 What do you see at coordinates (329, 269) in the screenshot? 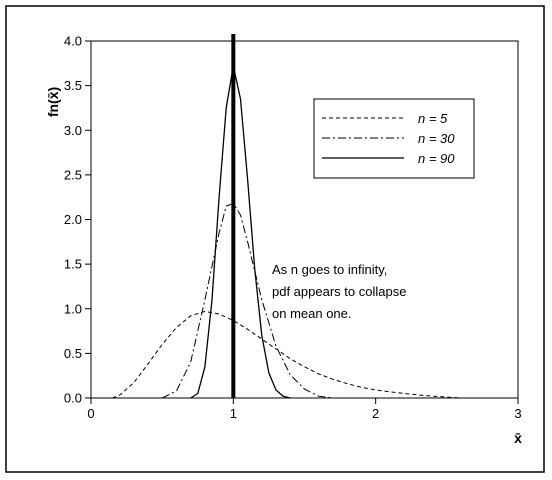
I see `annotation-line-1: As n goes to infinity,` at bounding box center [329, 269].